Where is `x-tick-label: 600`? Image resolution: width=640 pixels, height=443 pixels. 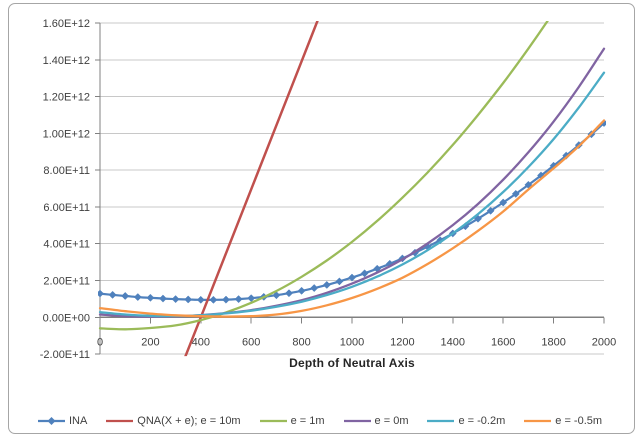 x-tick-label: 600 is located at coordinates (251, 342).